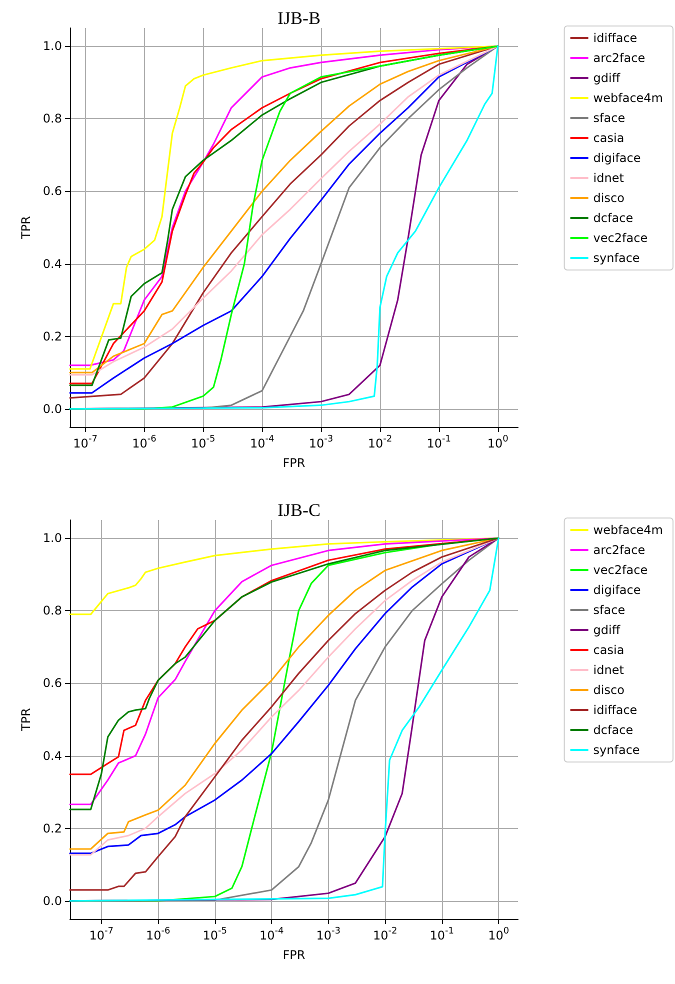 This screenshot has height=984, width=675. I want to click on chart-title: IJB-C, so click(299, 510).